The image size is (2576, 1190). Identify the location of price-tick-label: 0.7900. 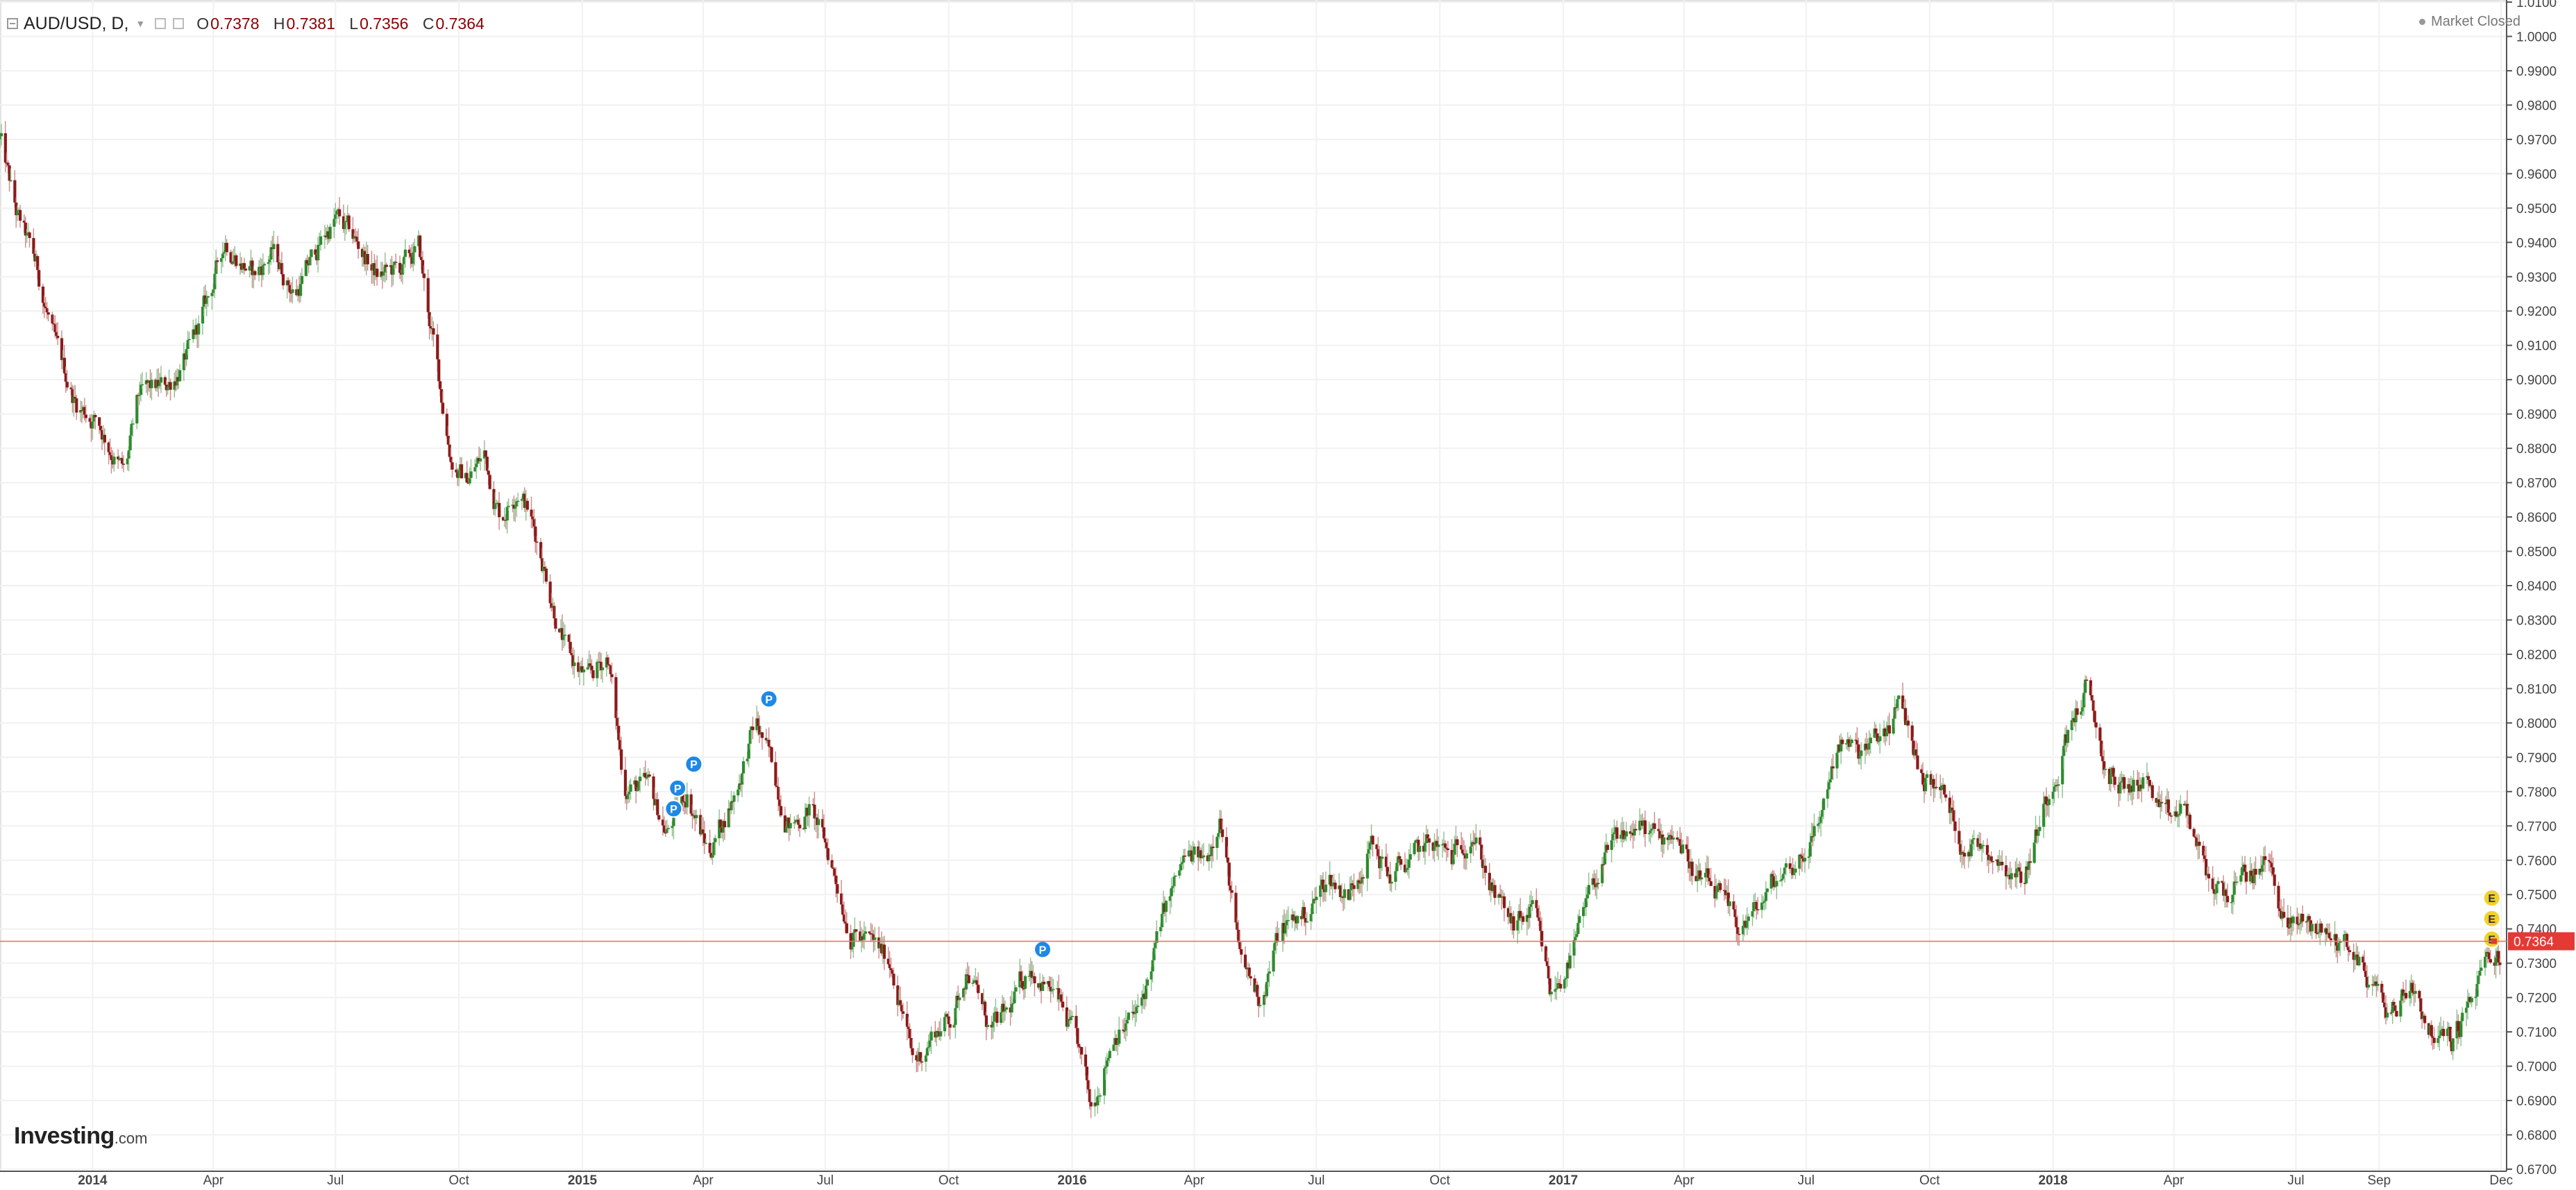
(2536, 758).